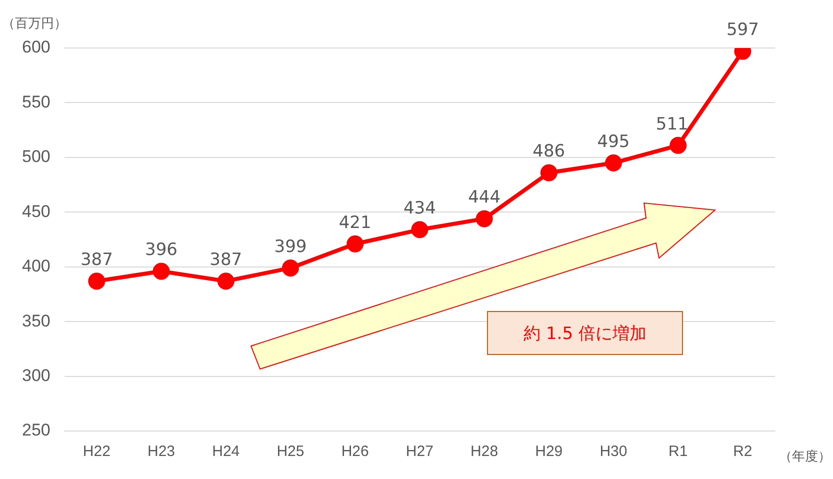 The image size is (833, 479). I want to click on y-tick-label: 350, so click(36, 320).